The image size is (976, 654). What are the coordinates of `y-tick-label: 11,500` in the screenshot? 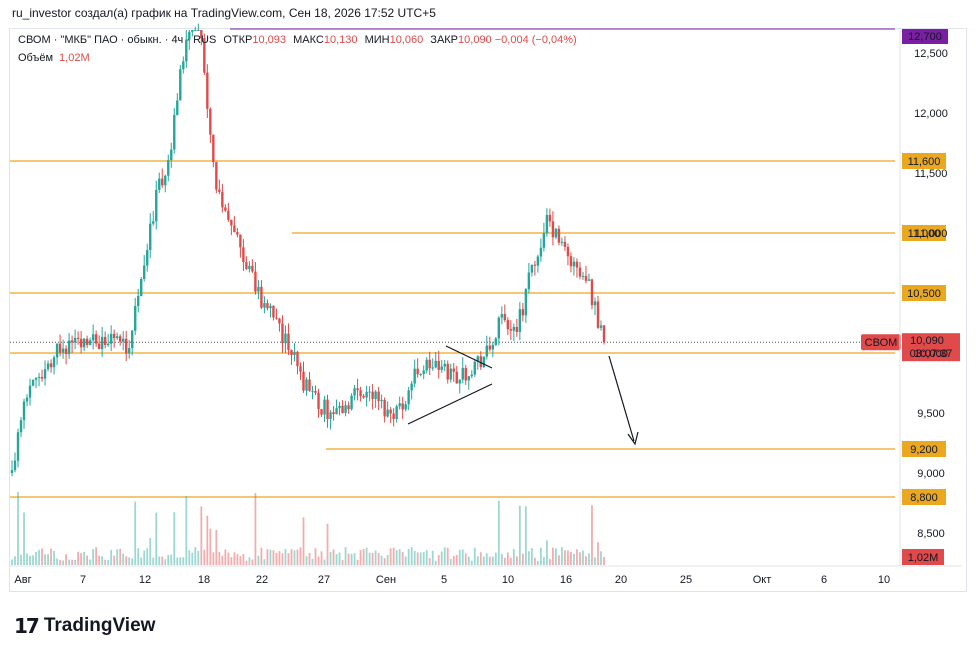 It's located at (931, 174).